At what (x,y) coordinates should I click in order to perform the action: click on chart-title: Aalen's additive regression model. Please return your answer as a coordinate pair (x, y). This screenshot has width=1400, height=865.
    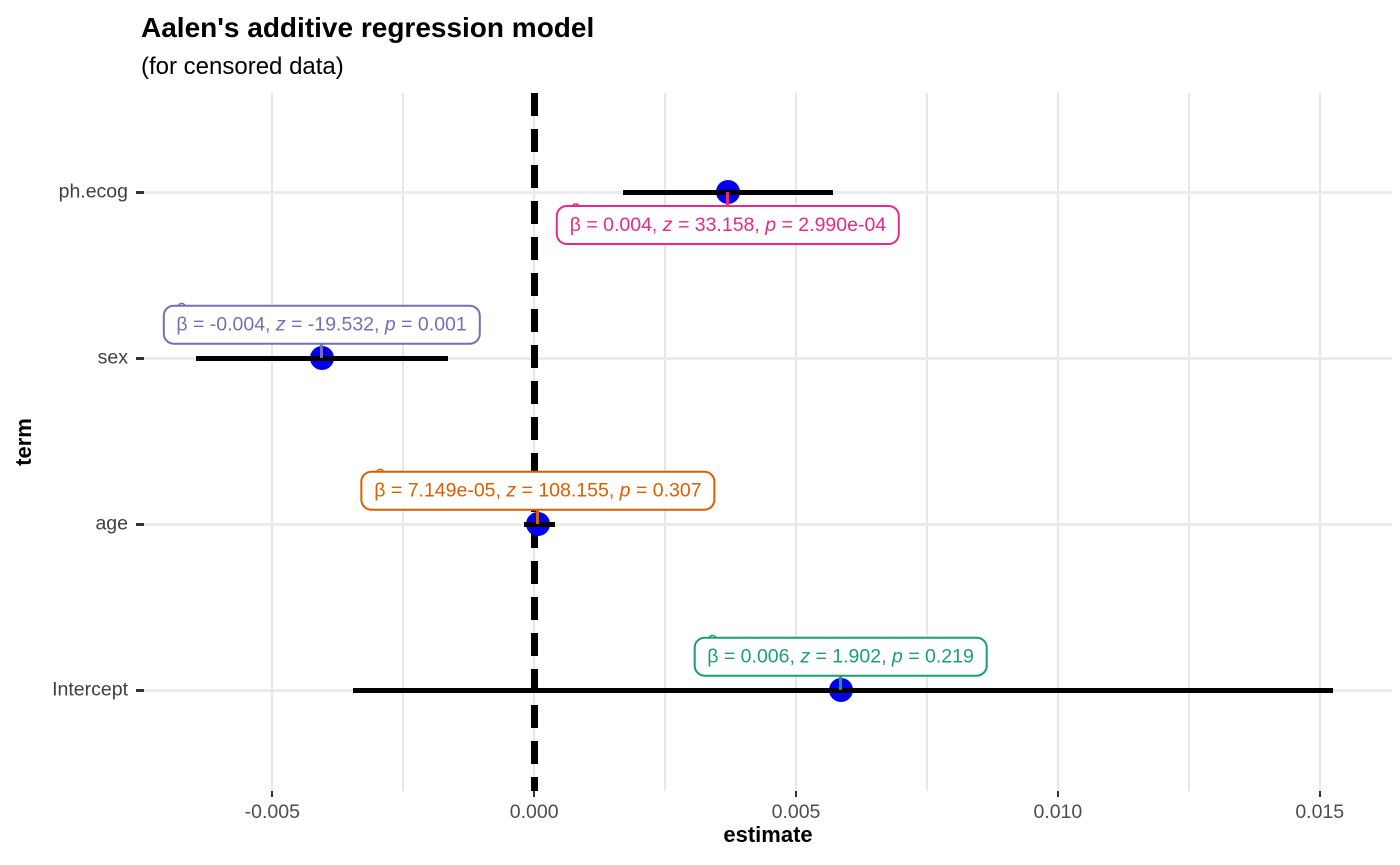
    Looking at the image, I should click on (368, 27).